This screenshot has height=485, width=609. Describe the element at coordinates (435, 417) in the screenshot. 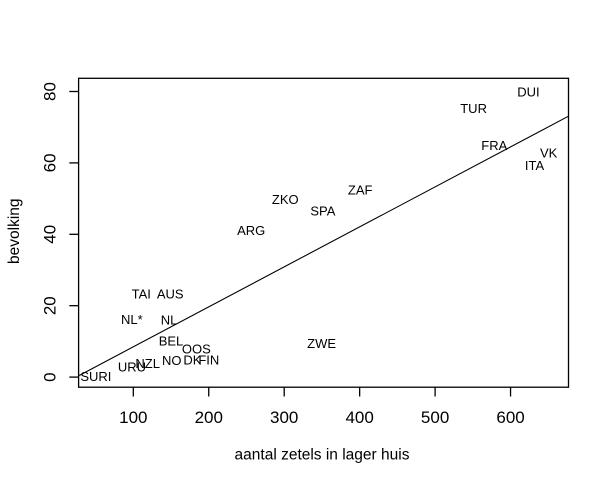

I see `svg-text: 500` at that location.